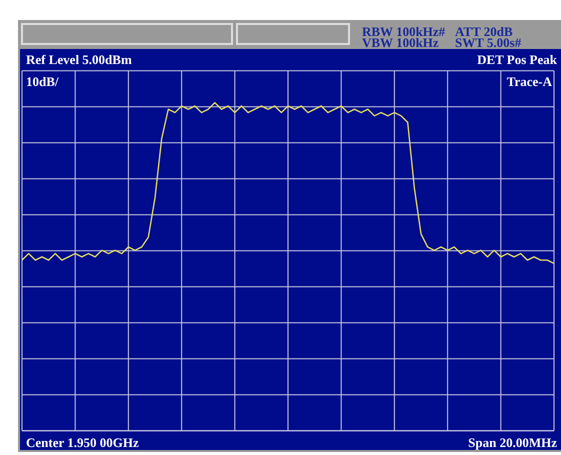 This screenshot has width=561, height=455. I want to click on text: Trace-A, so click(529, 81).